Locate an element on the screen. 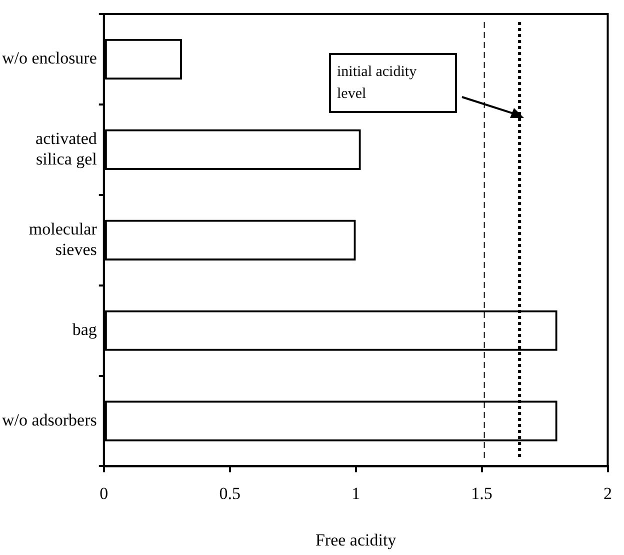 This screenshot has height=555, width=624. x-tick-label: 1.5 is located at coordinates (481, 493).